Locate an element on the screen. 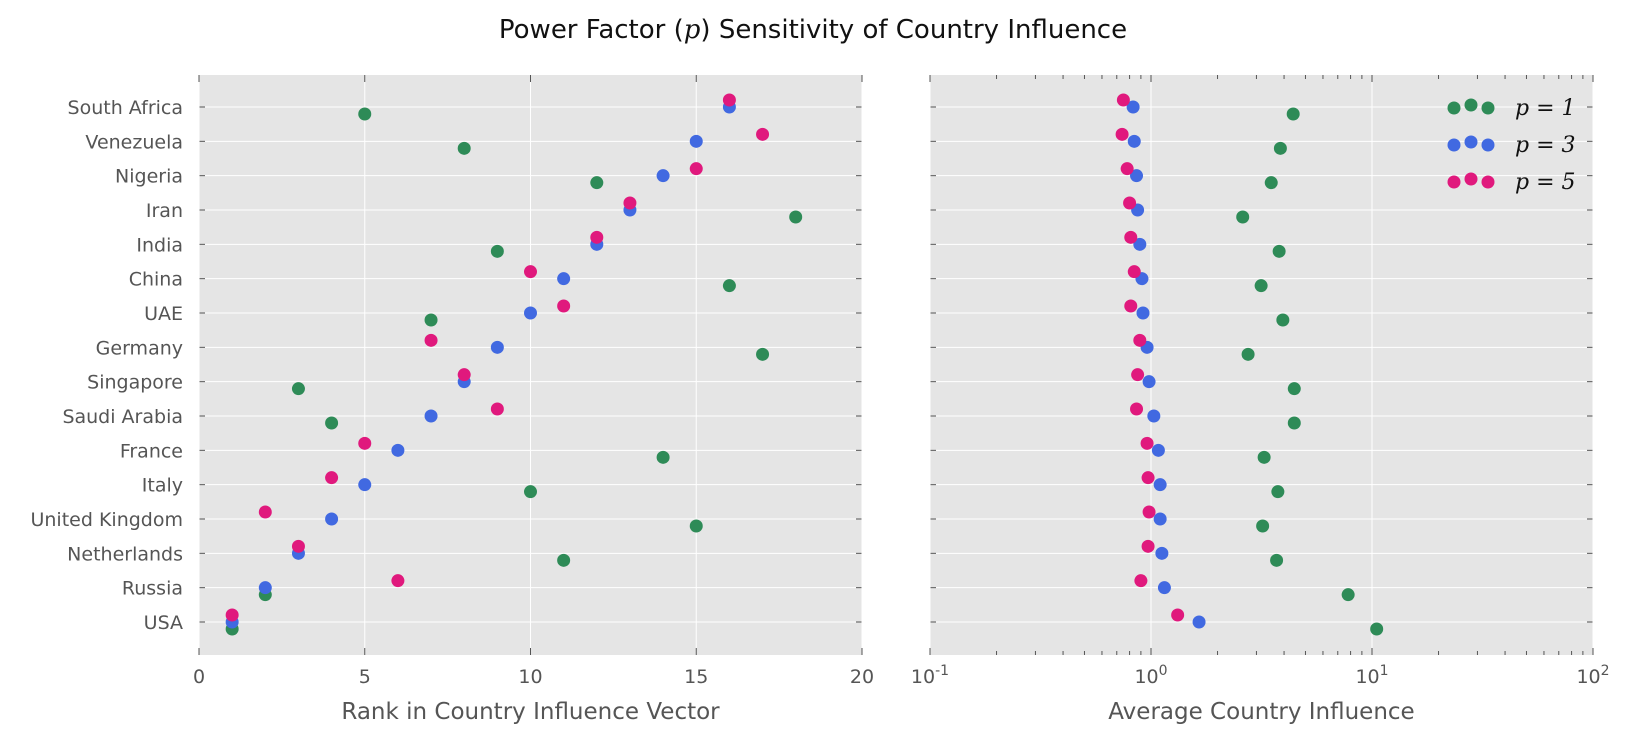  y-tick-label: Nigeria is located at coordinates (149, 177).